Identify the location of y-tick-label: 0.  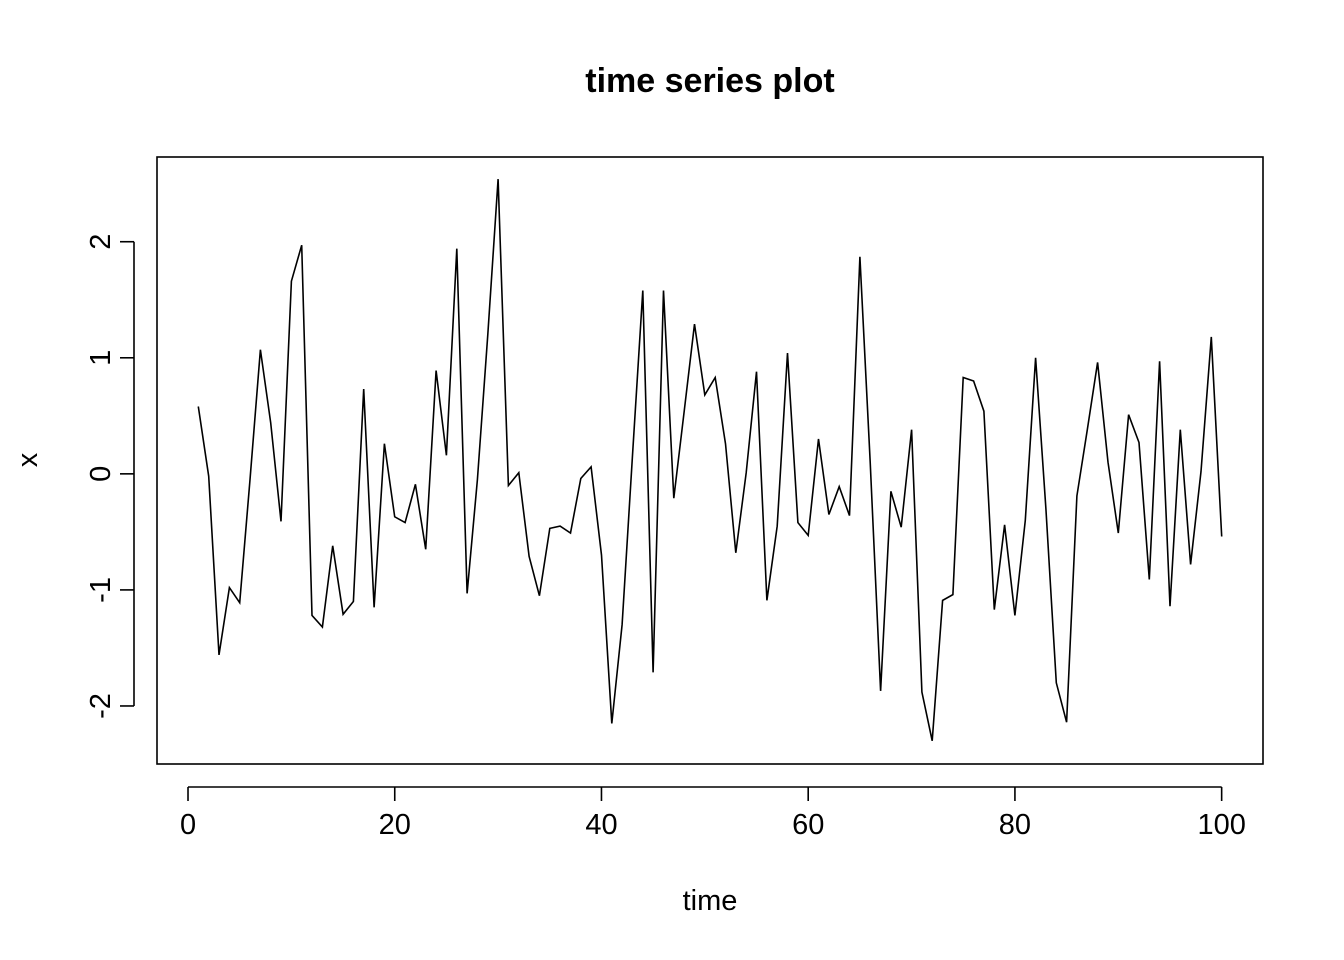
(101, 474).